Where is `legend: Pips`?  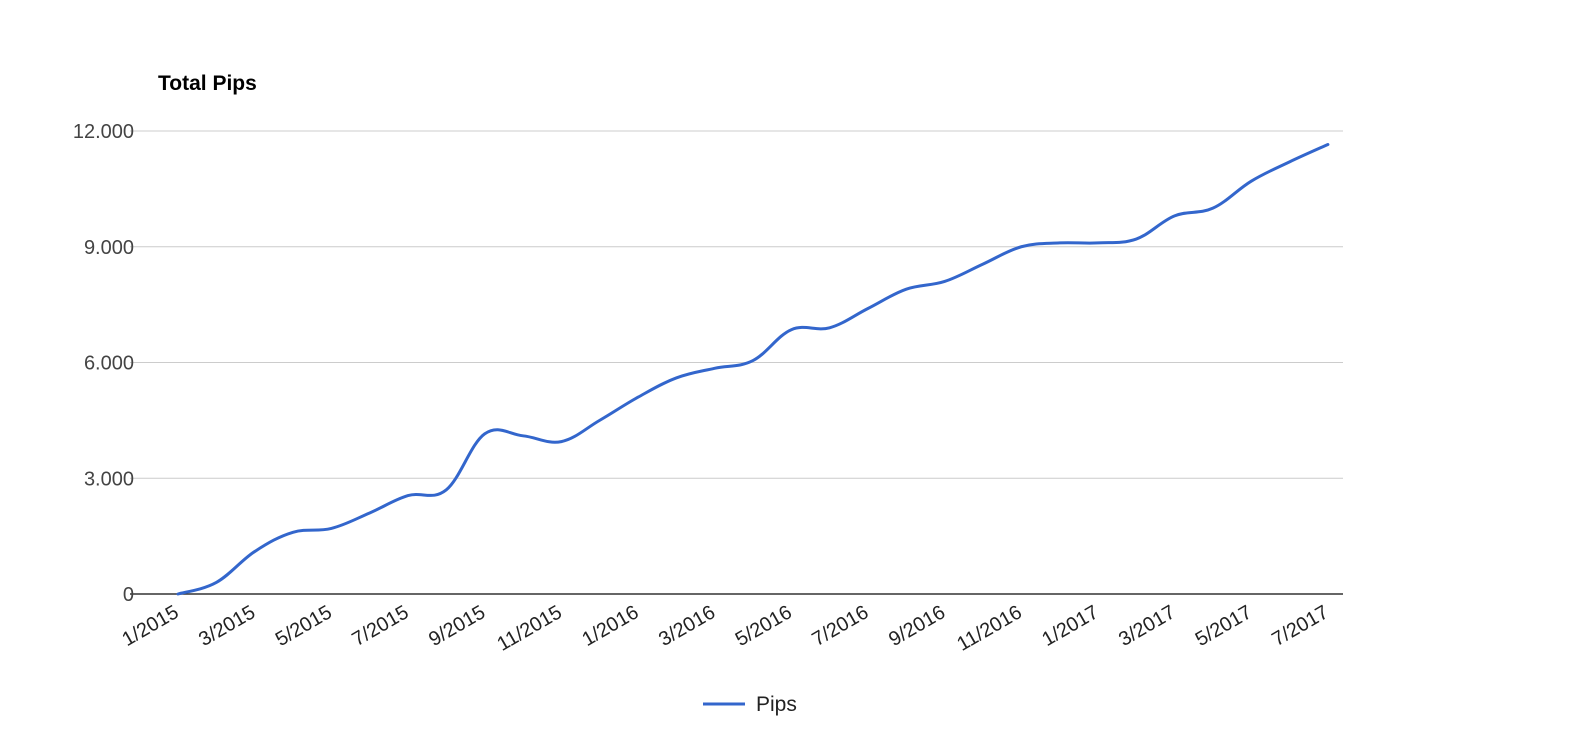
legend: Pips is located at coordinates (750, 704).